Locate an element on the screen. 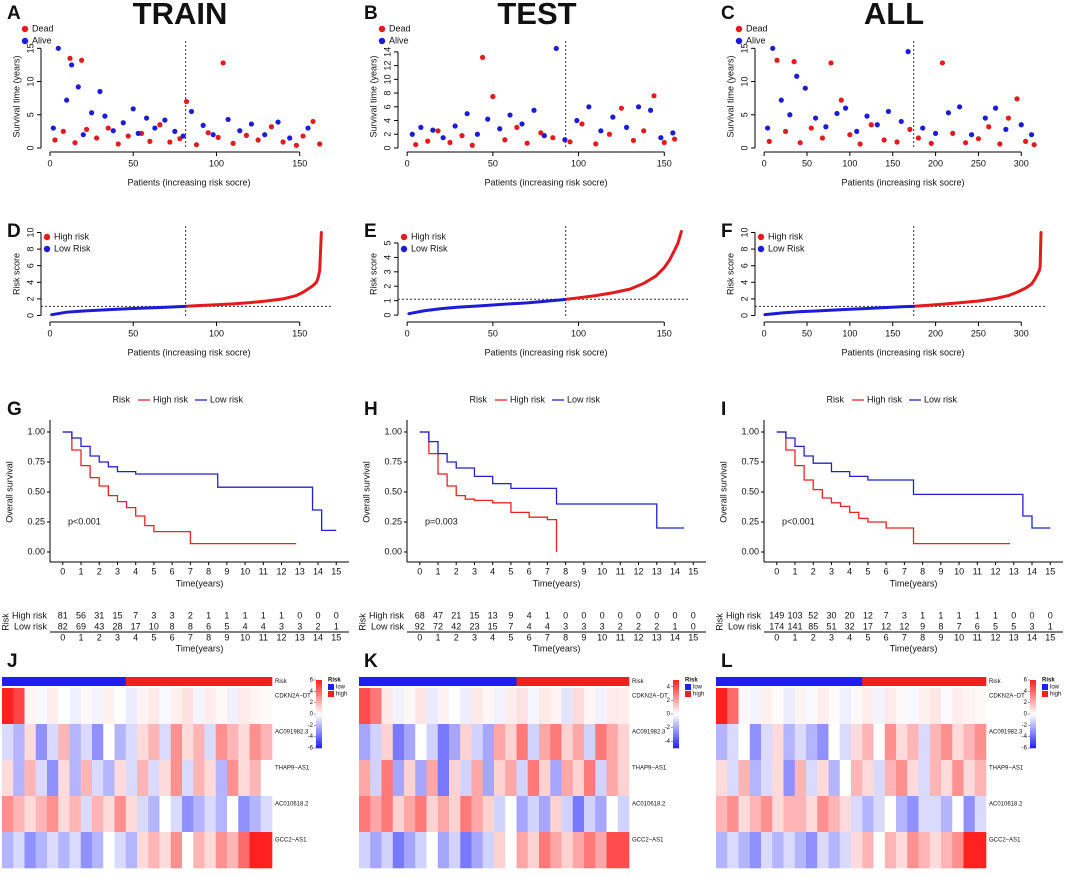 Image resolution: width=1072 pixels, height=877 pixels. legend-marker is located at coordinates (739, 41).